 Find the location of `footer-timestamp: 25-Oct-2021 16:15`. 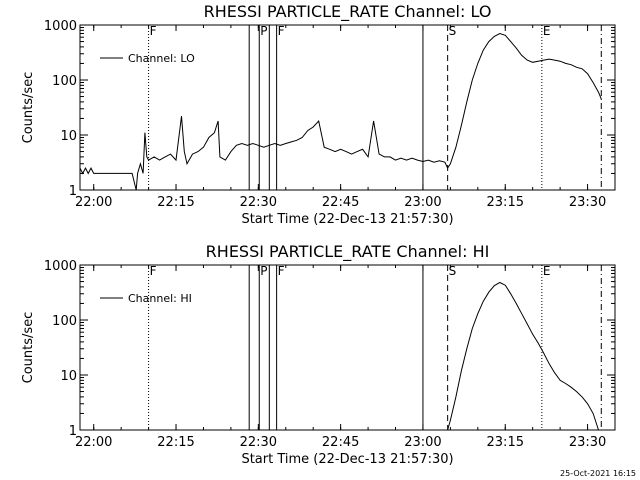

footer-timestamp: 25-Oct-2021 16:15 is located at coordinates (598, 473).